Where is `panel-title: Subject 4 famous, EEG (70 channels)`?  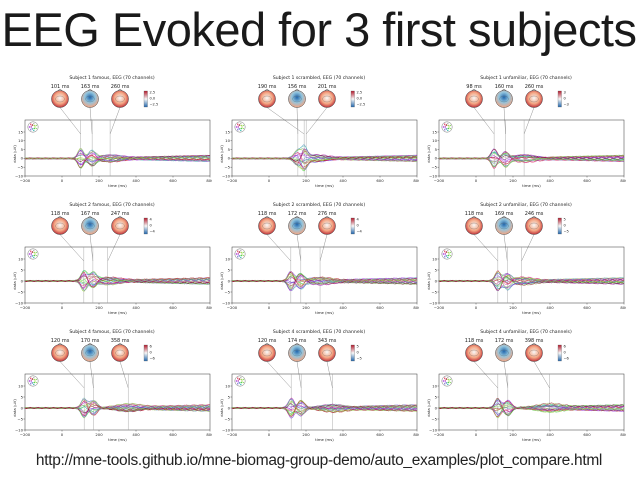 panel-title: Subject 4 famous, EEG (70 channels) is located at coordinates (111, 332).